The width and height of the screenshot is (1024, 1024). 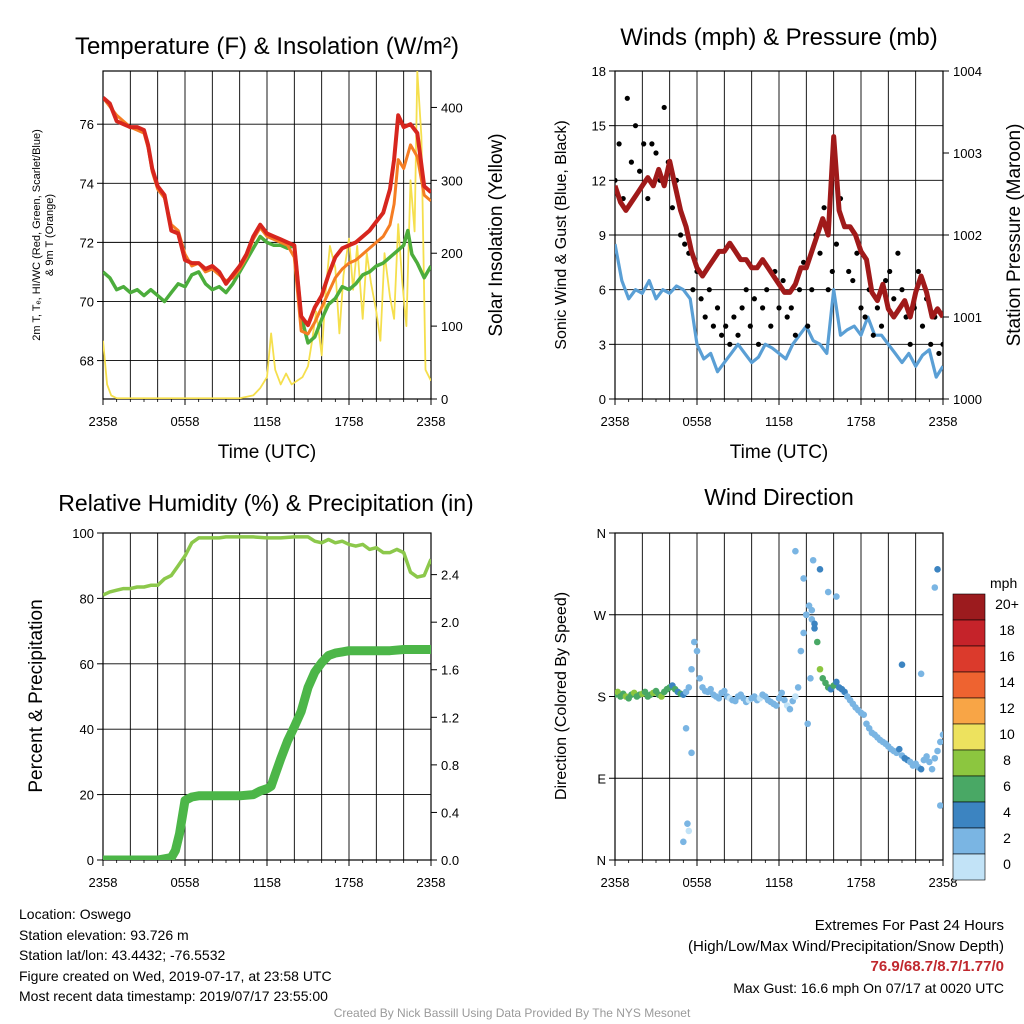 What do you see at coordinates (450, 670) in the screenshot?
I see `y-right-tick-label: 1.6` at bounding box center [450, 670].